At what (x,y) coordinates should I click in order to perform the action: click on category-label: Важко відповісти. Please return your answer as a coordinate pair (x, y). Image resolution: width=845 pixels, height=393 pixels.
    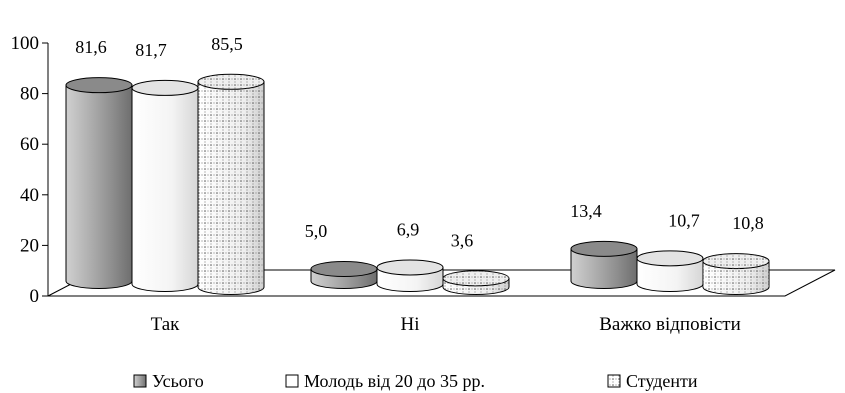
    Looking at the image, I should click on (670, 324).